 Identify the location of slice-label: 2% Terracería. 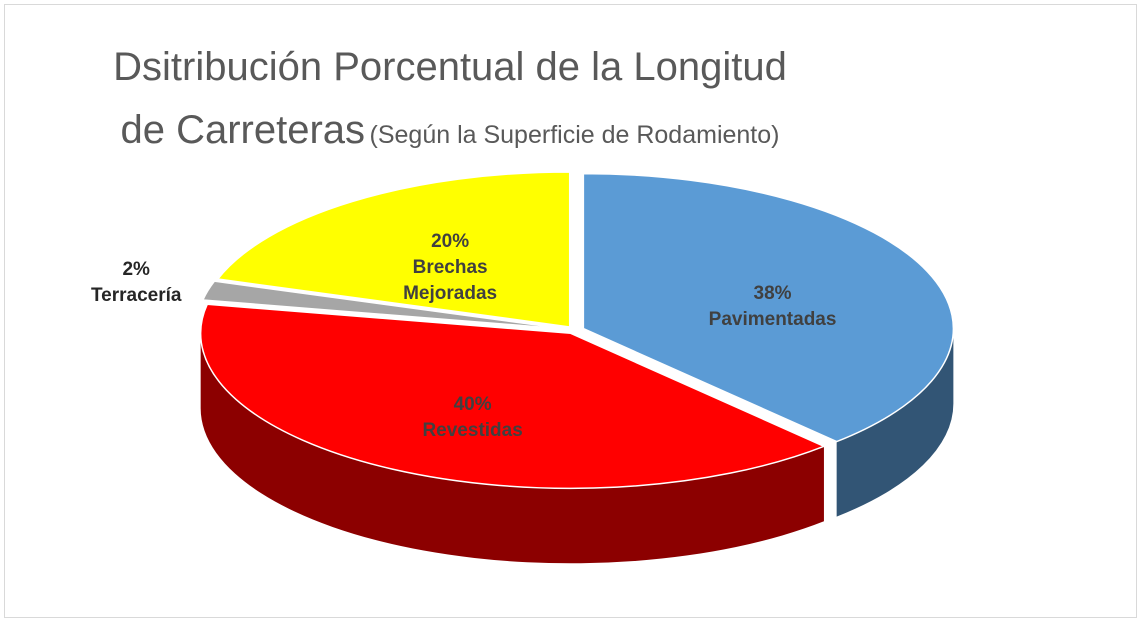
(136, 283).